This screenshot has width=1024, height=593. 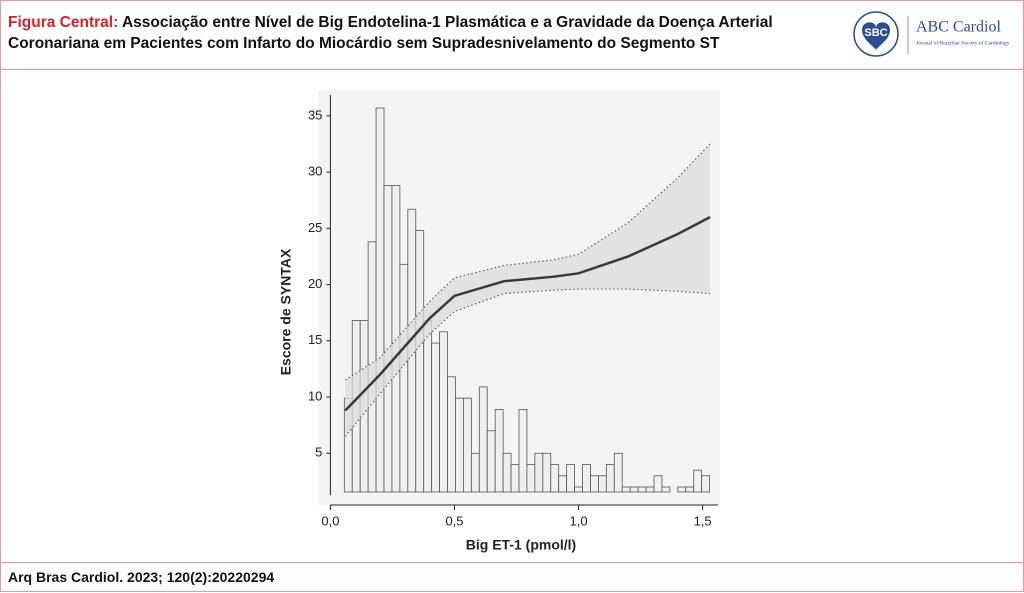 I want to click on y-axis-label: Escore de SYNTAX, so click(x=286, y=311).